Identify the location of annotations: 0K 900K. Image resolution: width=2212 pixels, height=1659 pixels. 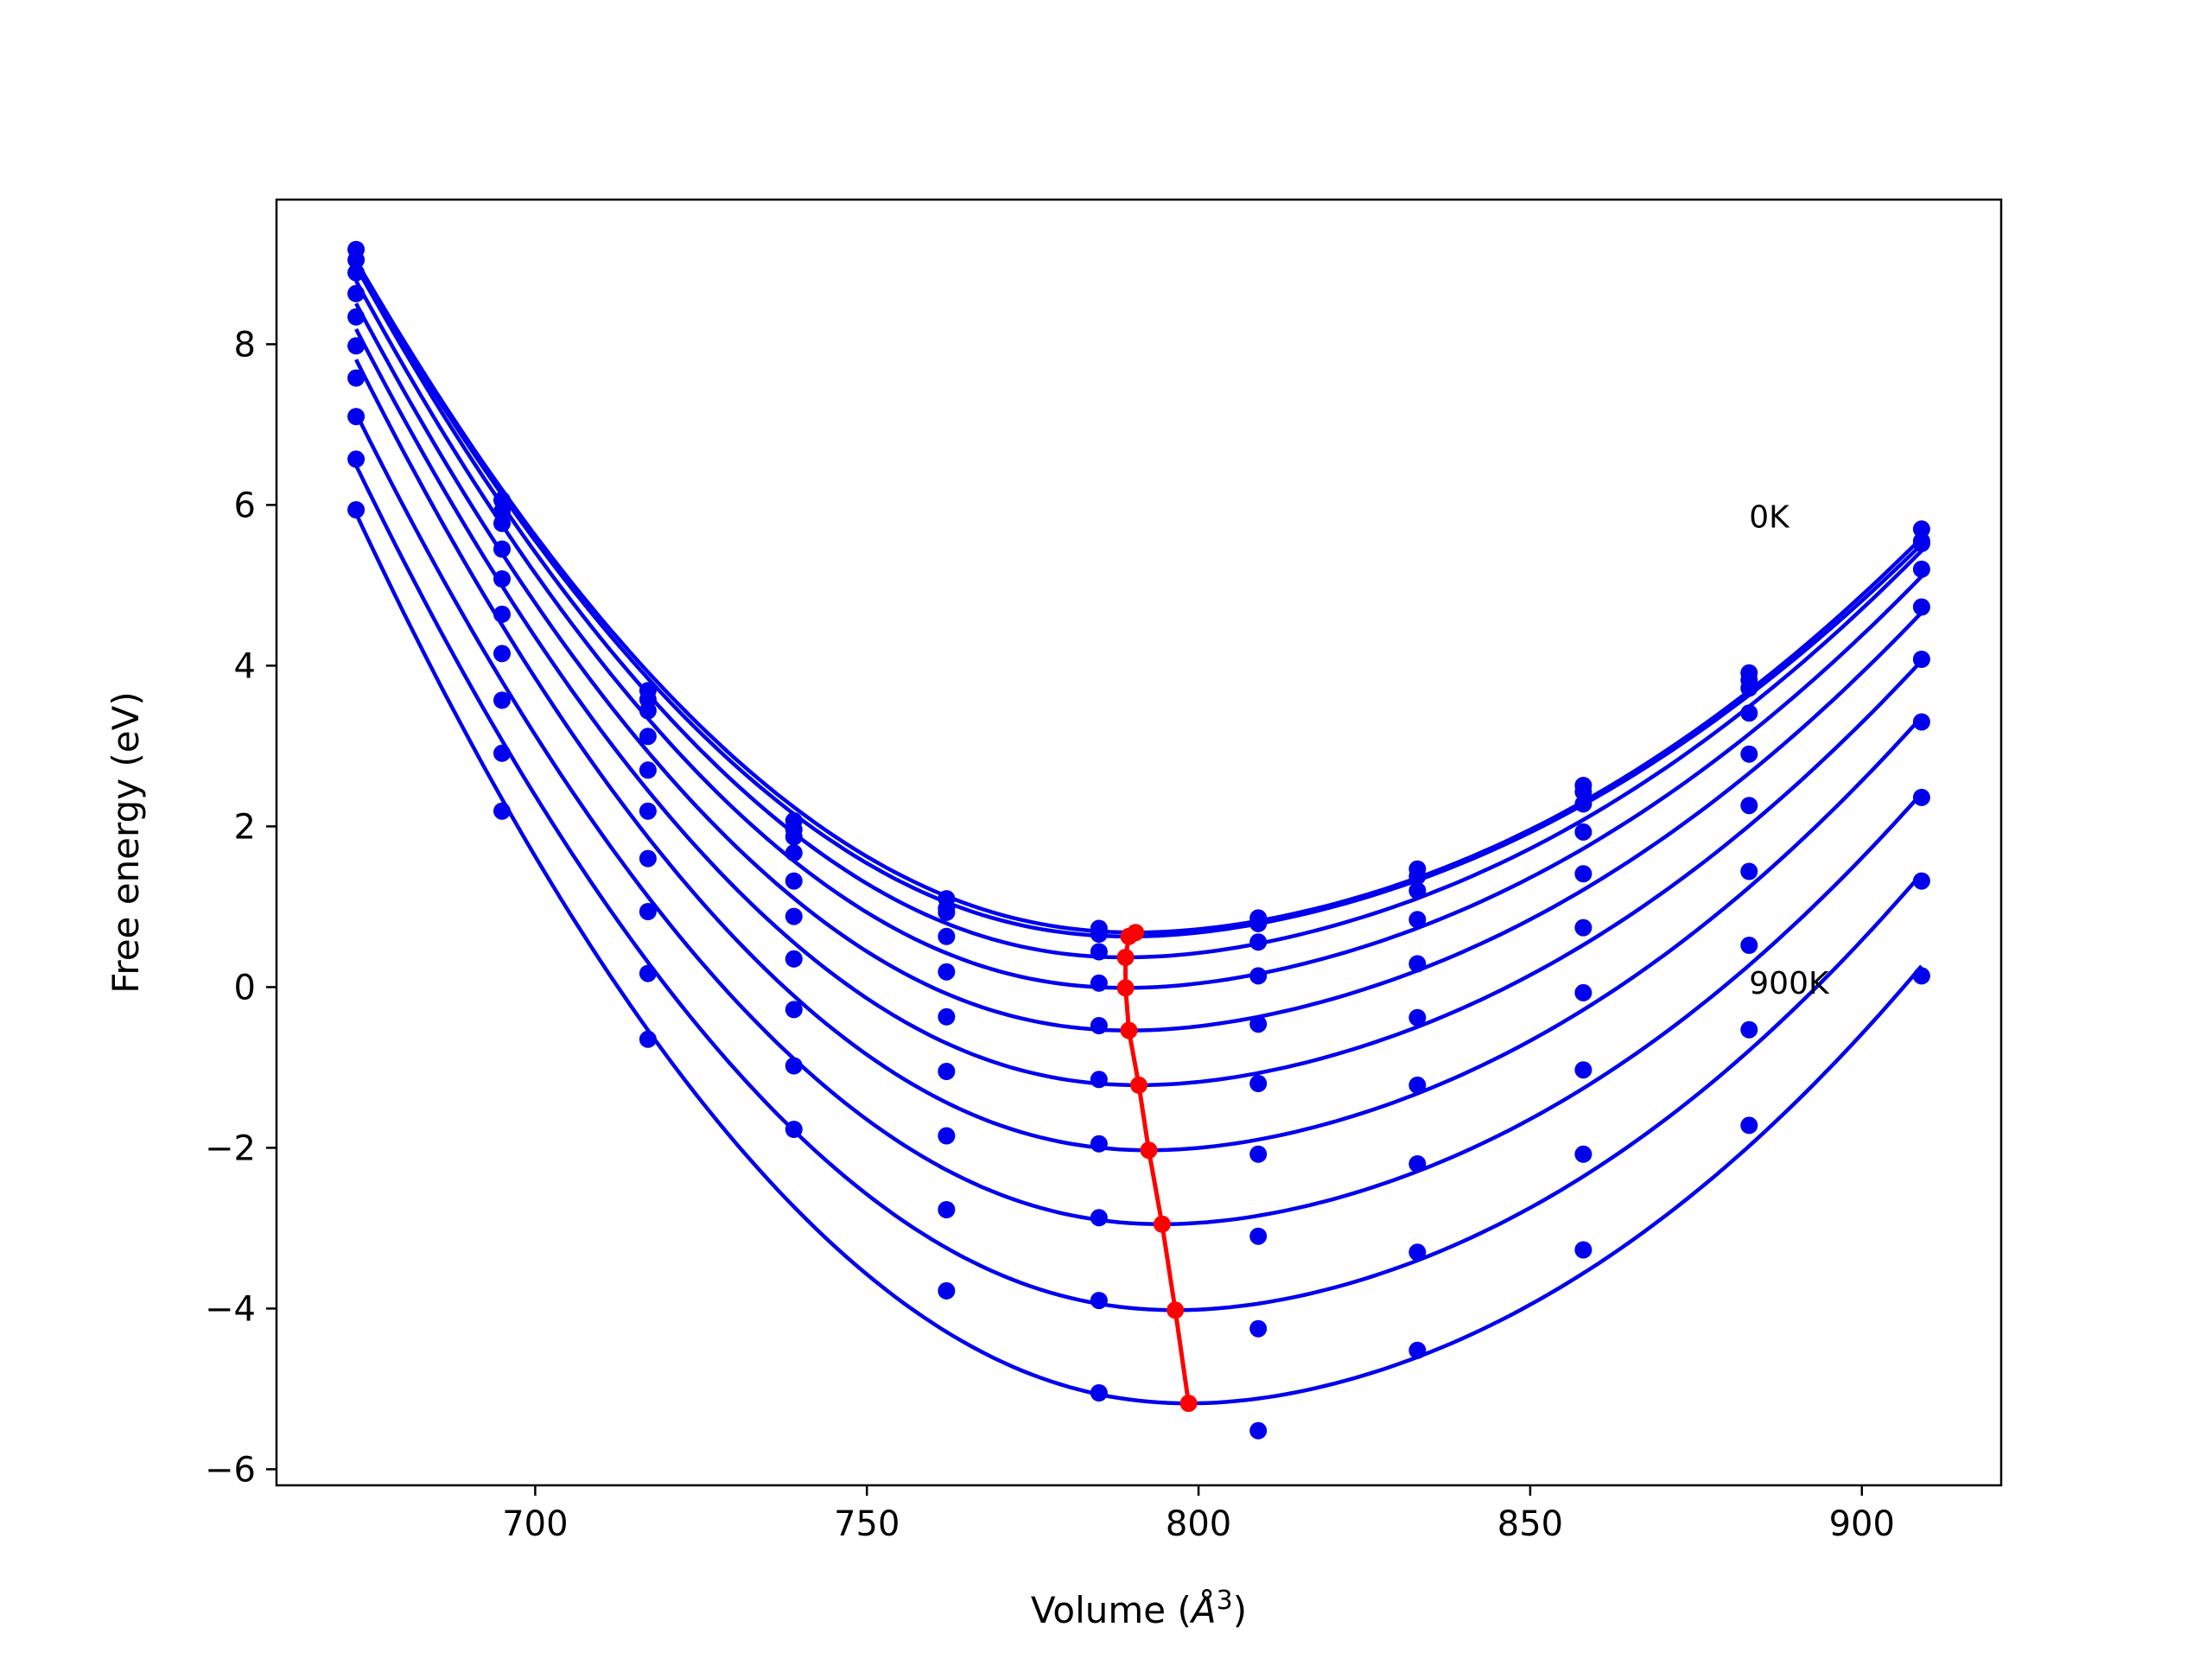
(1789, 750).